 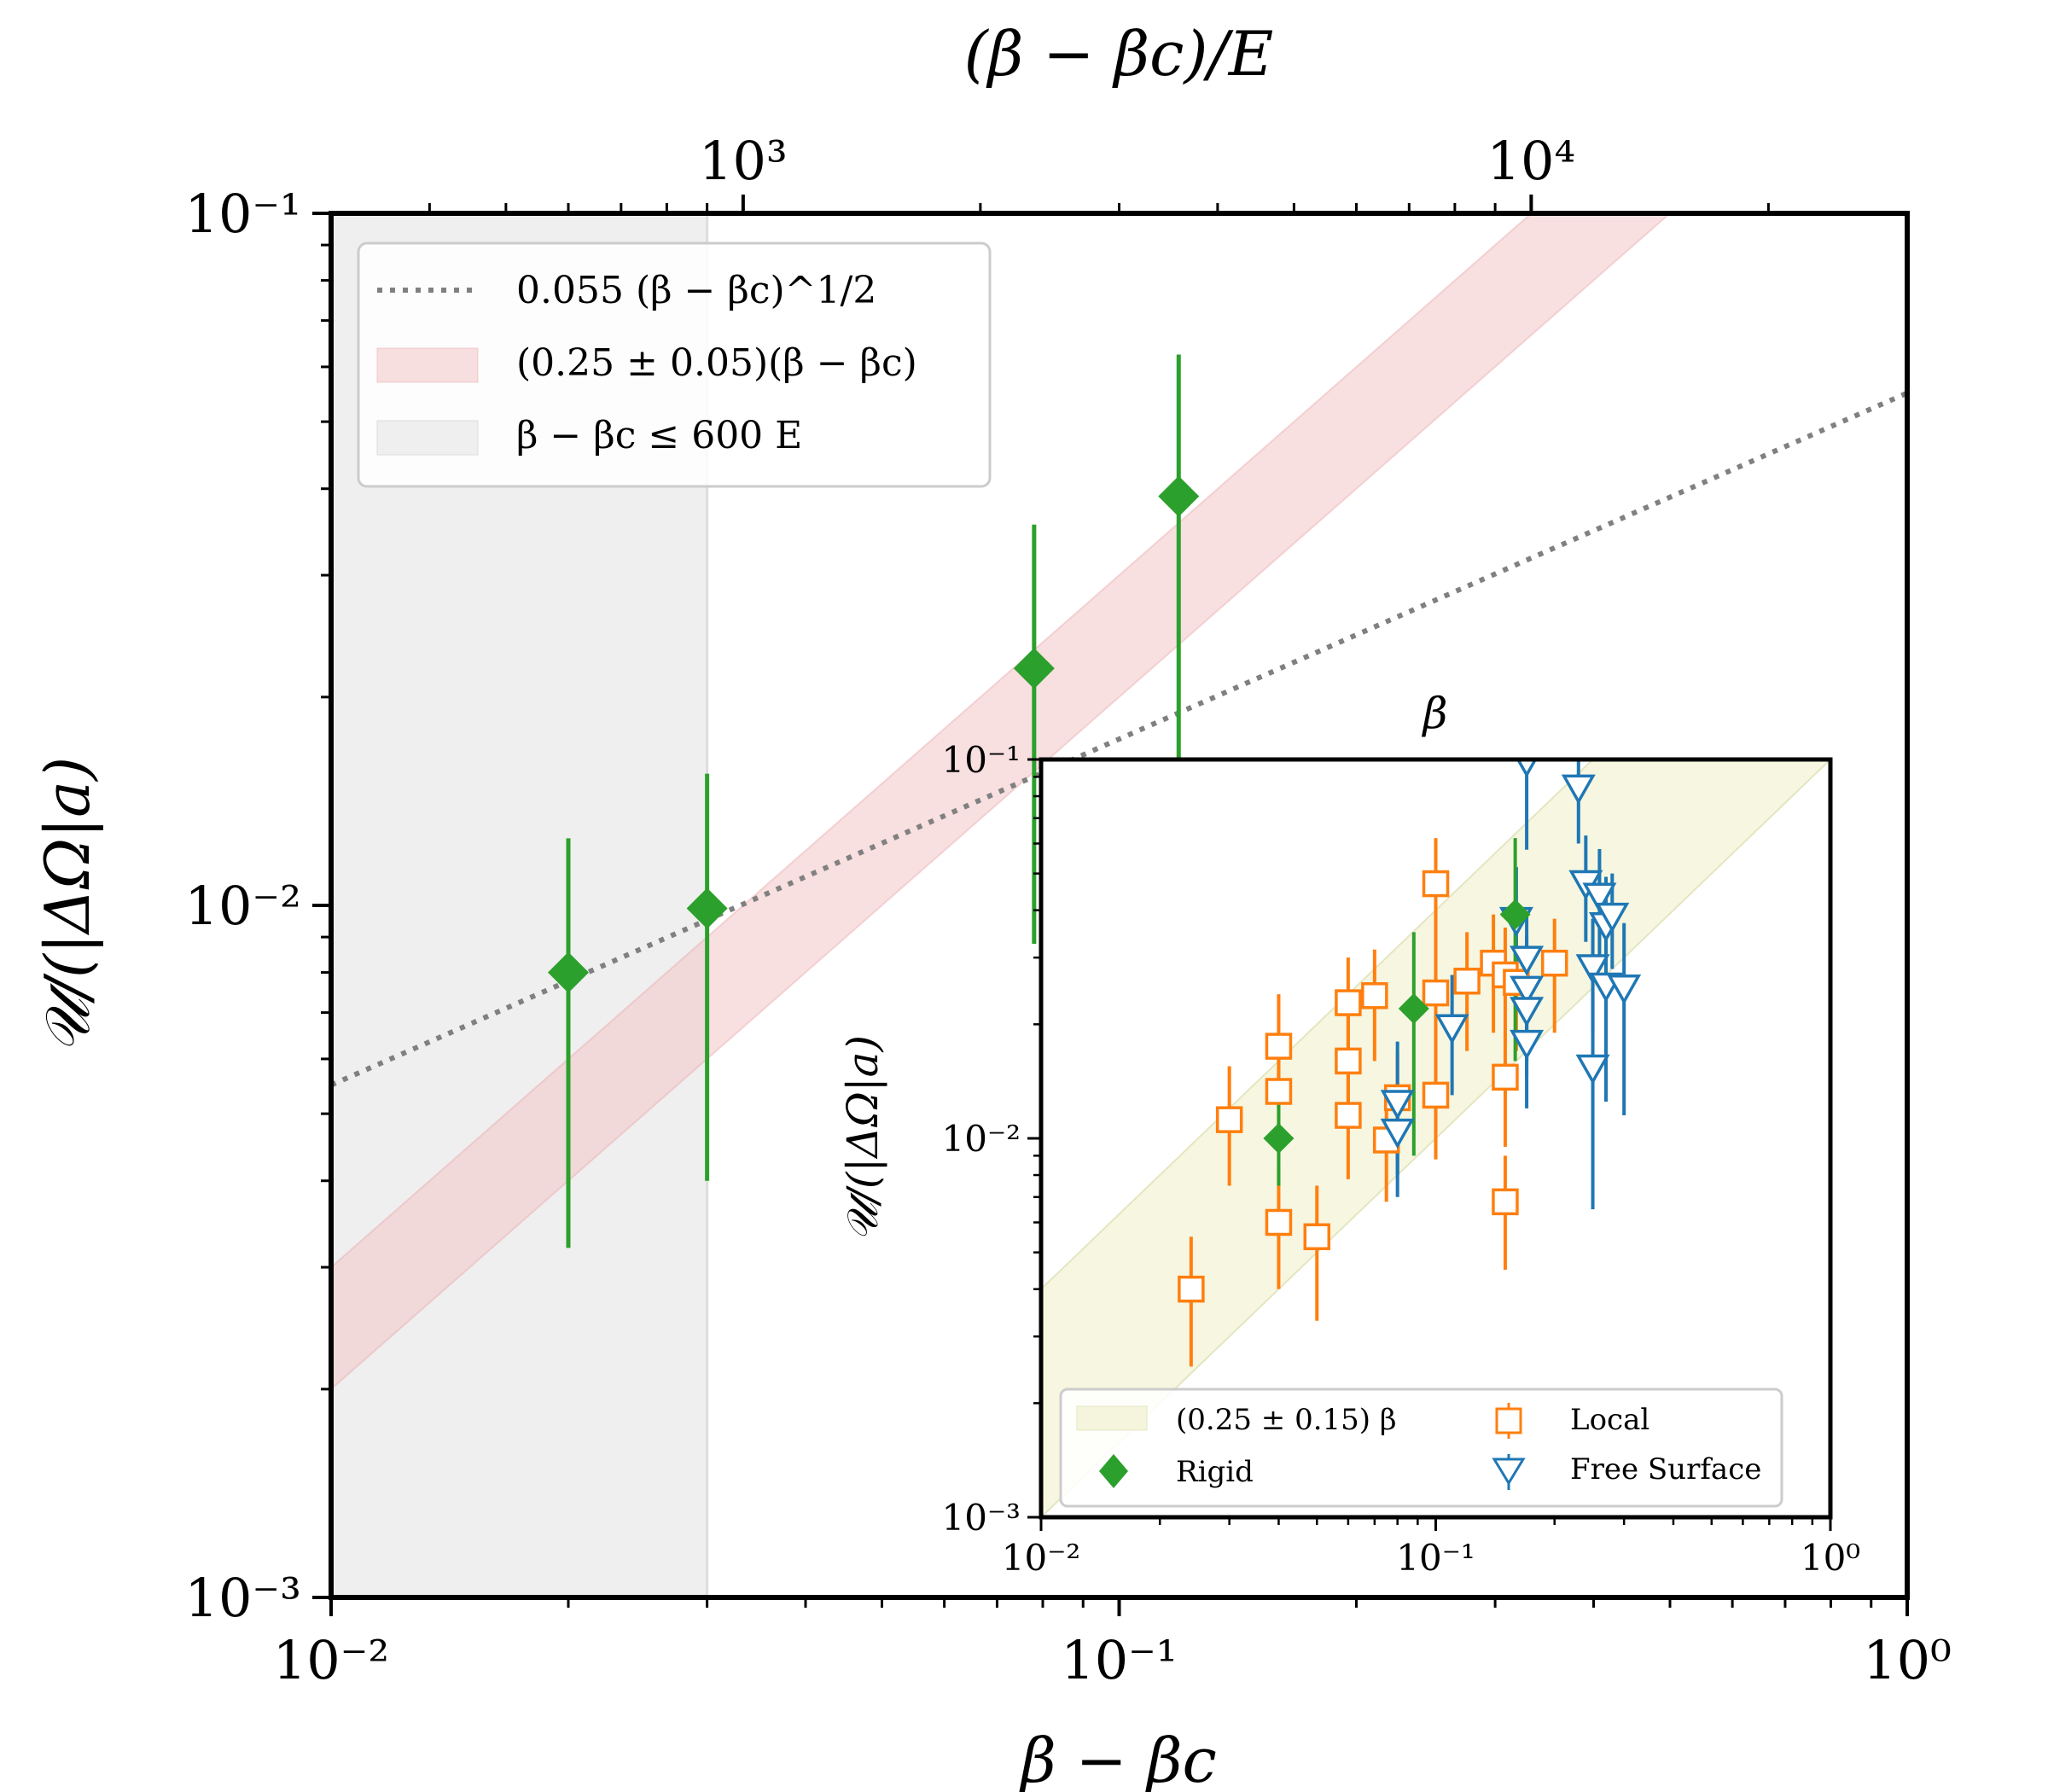 I want to click on inset-x-axis-label: β, so click(x=1435, y=713).